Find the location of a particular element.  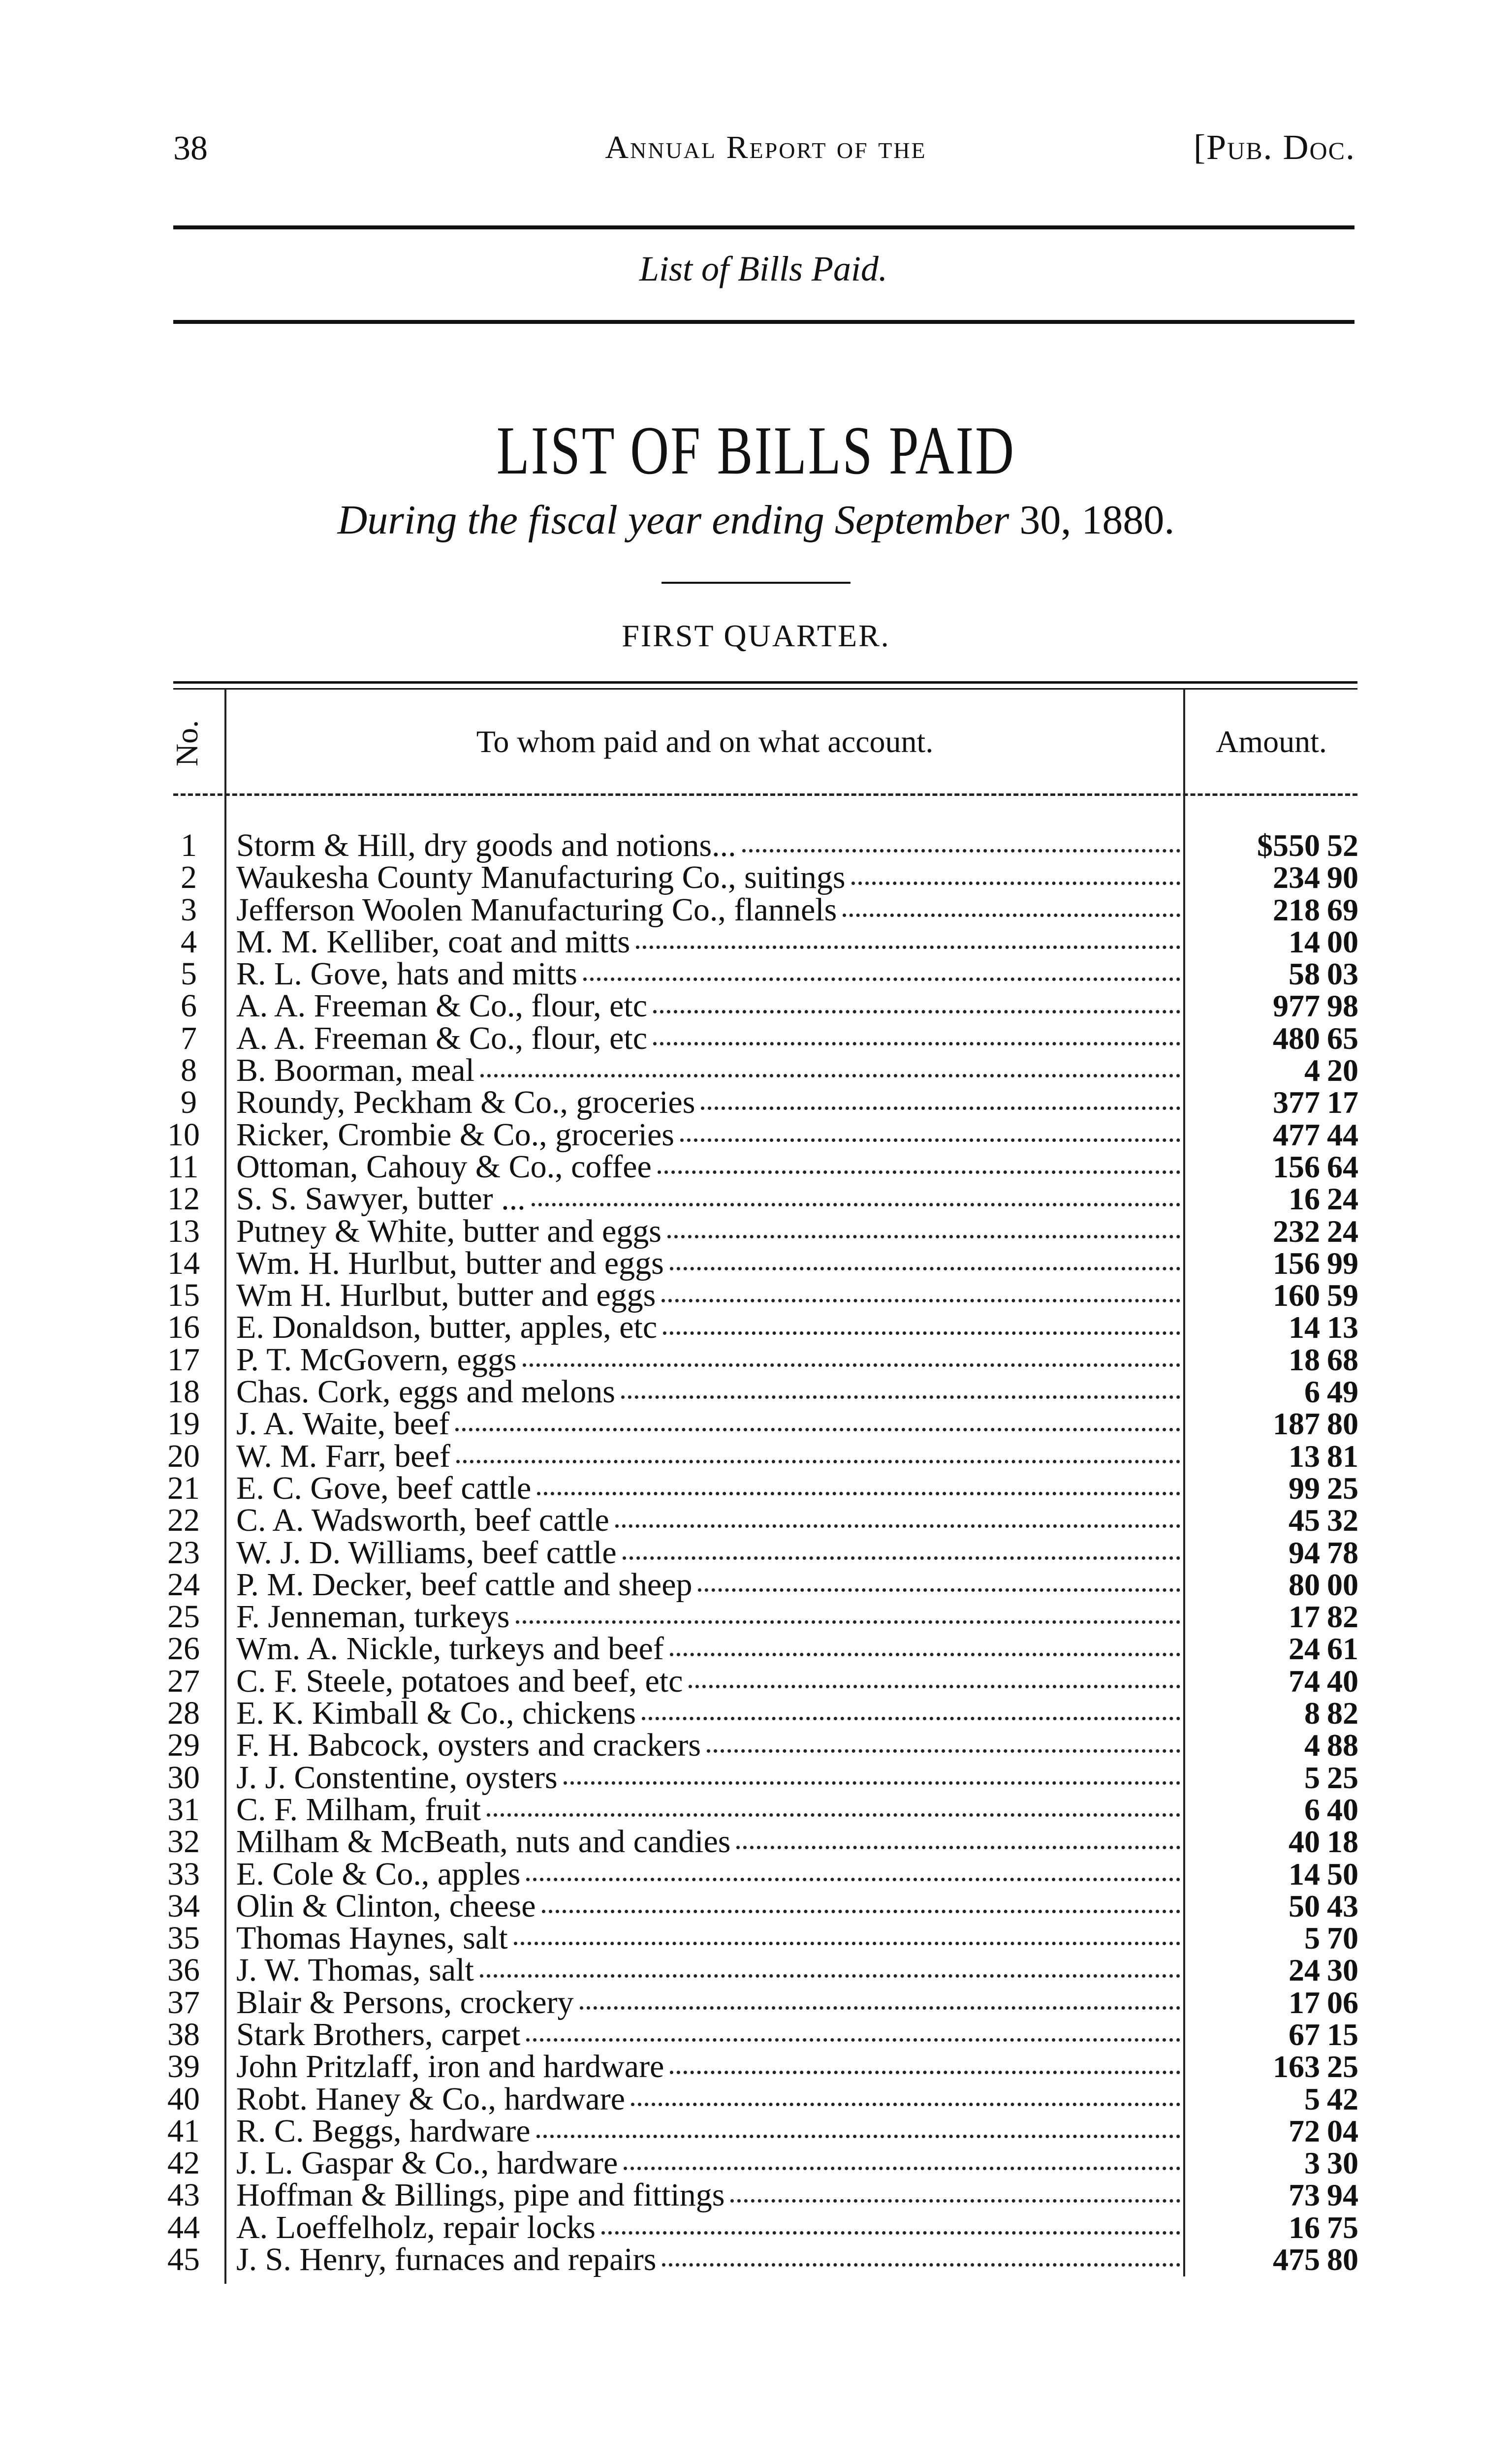

amount-dollars: 14 is located at coordinates (1304, 1328).